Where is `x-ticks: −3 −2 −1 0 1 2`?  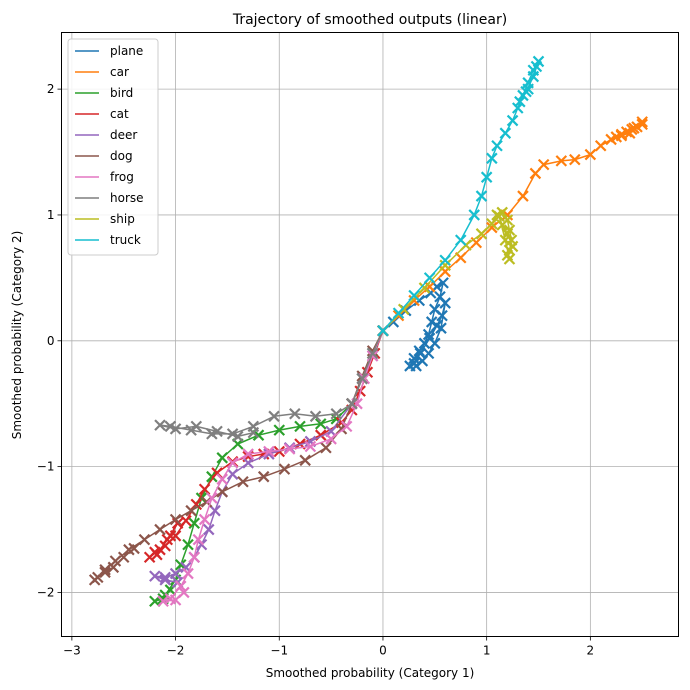
x-ticks: −3 −2 −1 0 1 2 is located at coordinates (329, 647).